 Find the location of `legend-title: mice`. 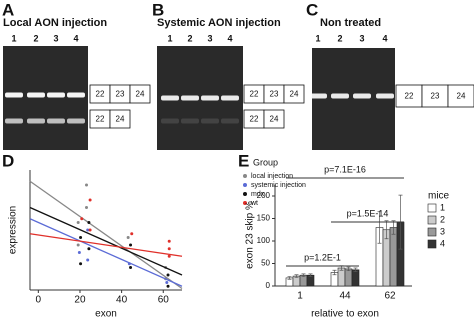

legend-title: mice is located at coordinates (439, 196).